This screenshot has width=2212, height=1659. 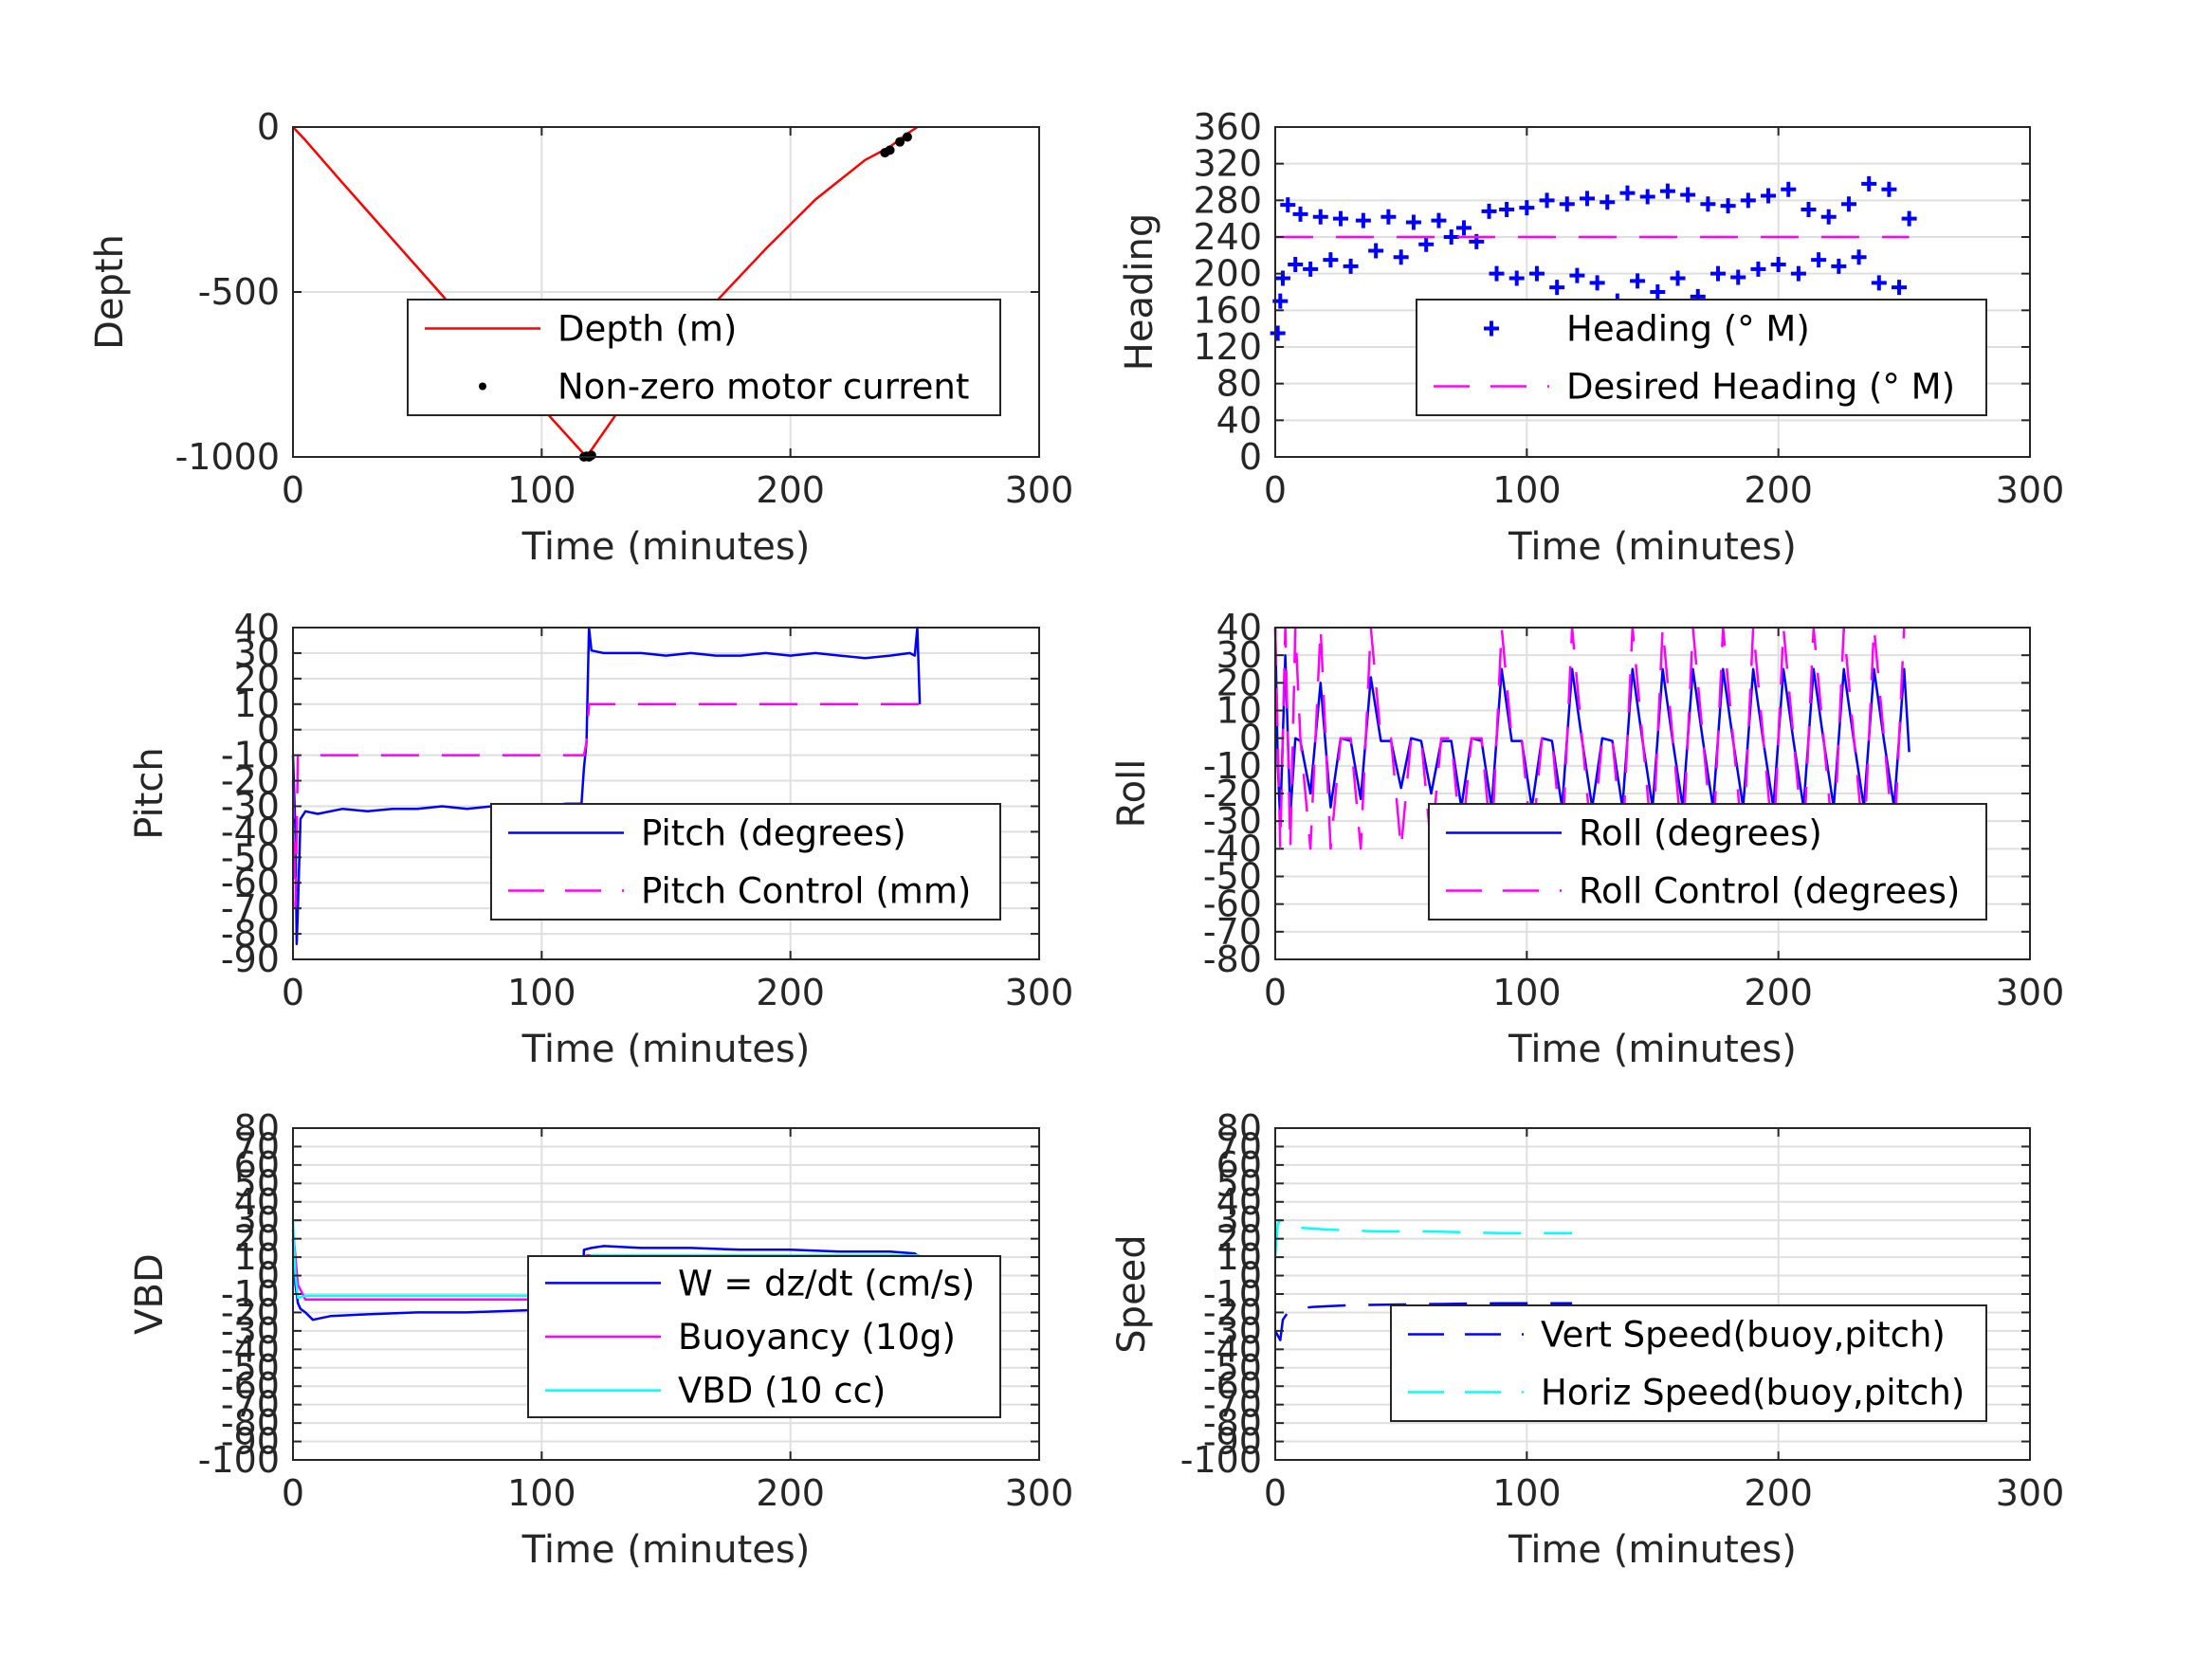 What do you see at coordinates (1227, 127) in the screenshot?
I see `y-tick-label: 360` at bounding box center [1227, 127].